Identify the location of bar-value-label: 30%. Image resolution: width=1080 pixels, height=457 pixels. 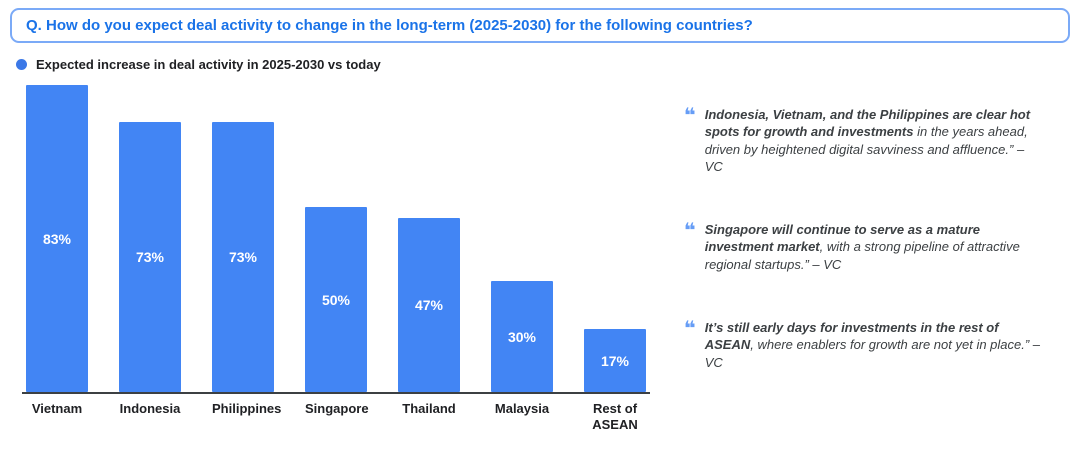
(522, 336).